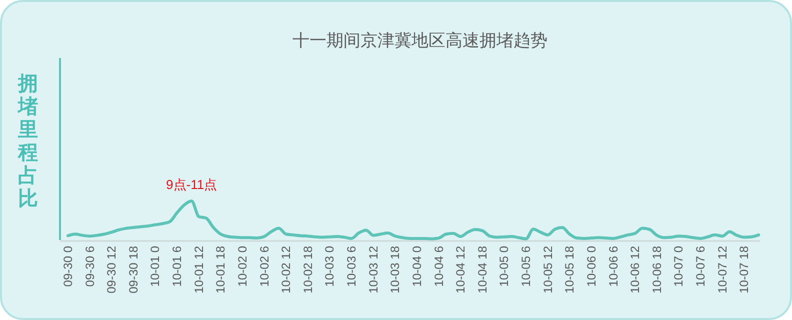 This screenshot has width=792, height=320. Describe the element at coordinates (569, 270) in the screenshot. I see `x-tick-label: 10-05 18` at that location.